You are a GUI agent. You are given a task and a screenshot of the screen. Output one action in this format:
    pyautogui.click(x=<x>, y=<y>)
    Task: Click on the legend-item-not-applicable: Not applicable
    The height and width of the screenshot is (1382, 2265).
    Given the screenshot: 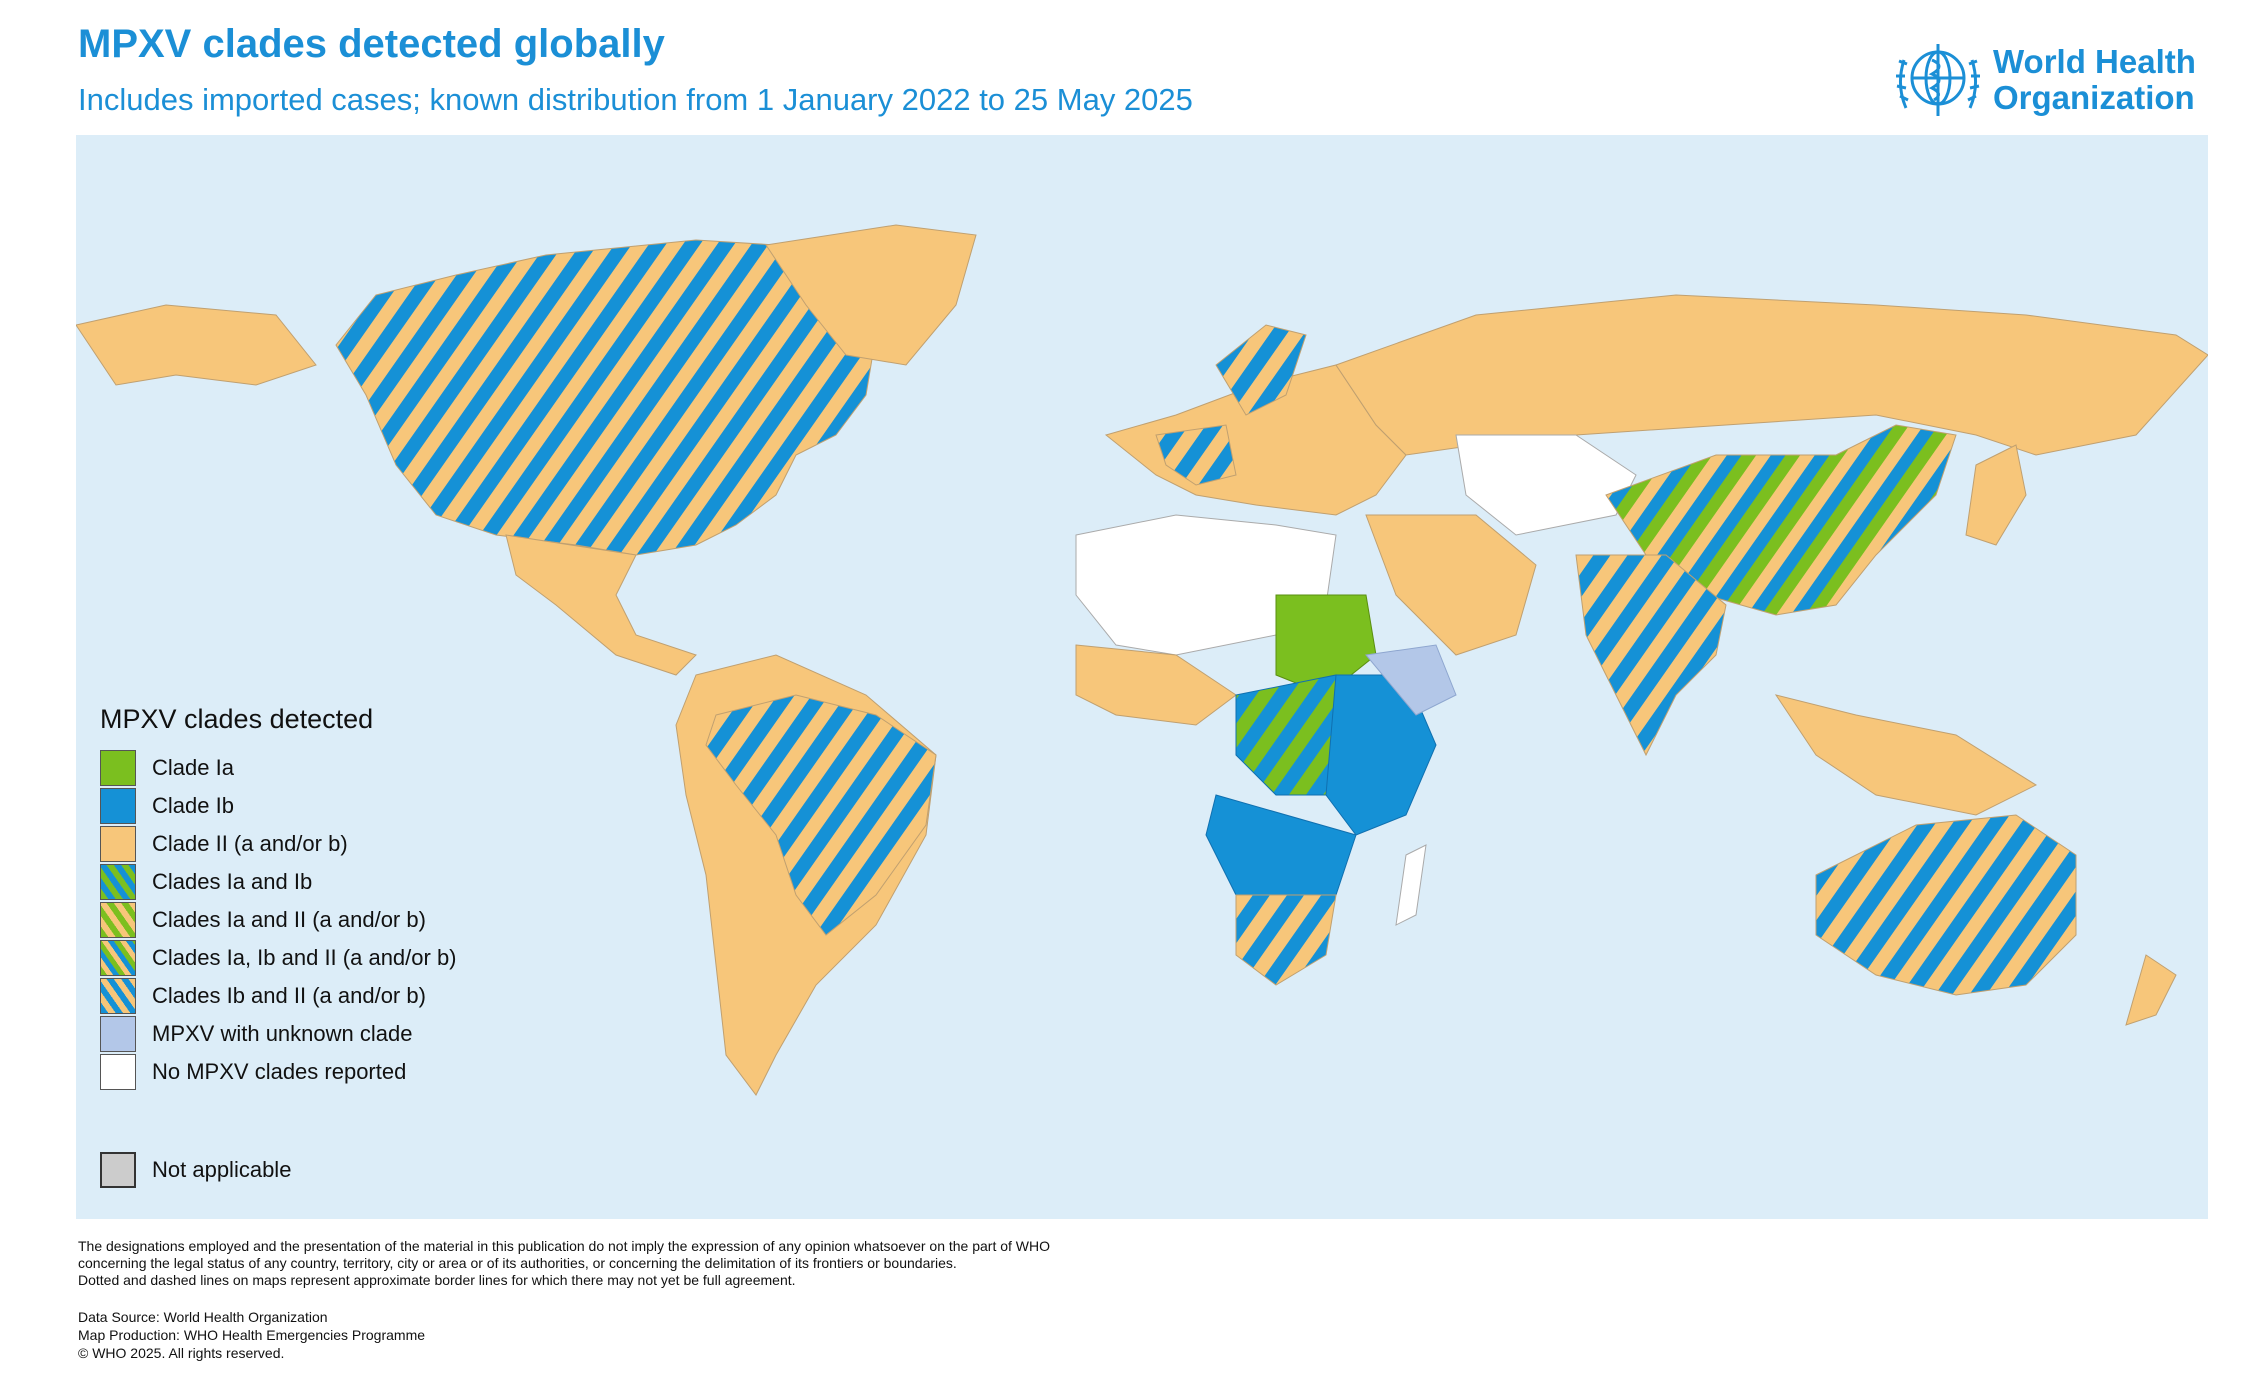 What is the action you would take?
    pyautogui.click(x=195, y=1170)
    